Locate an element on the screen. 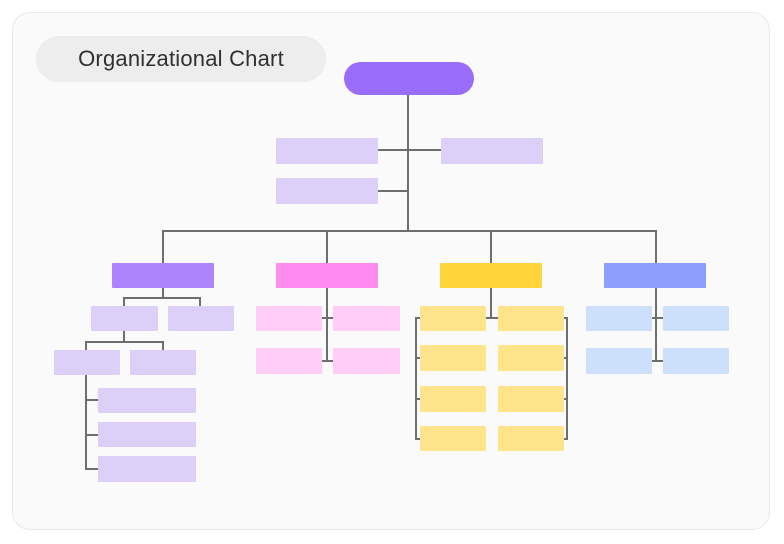 The image size is (784, 544). node-root is located at coordinates (409, 78).